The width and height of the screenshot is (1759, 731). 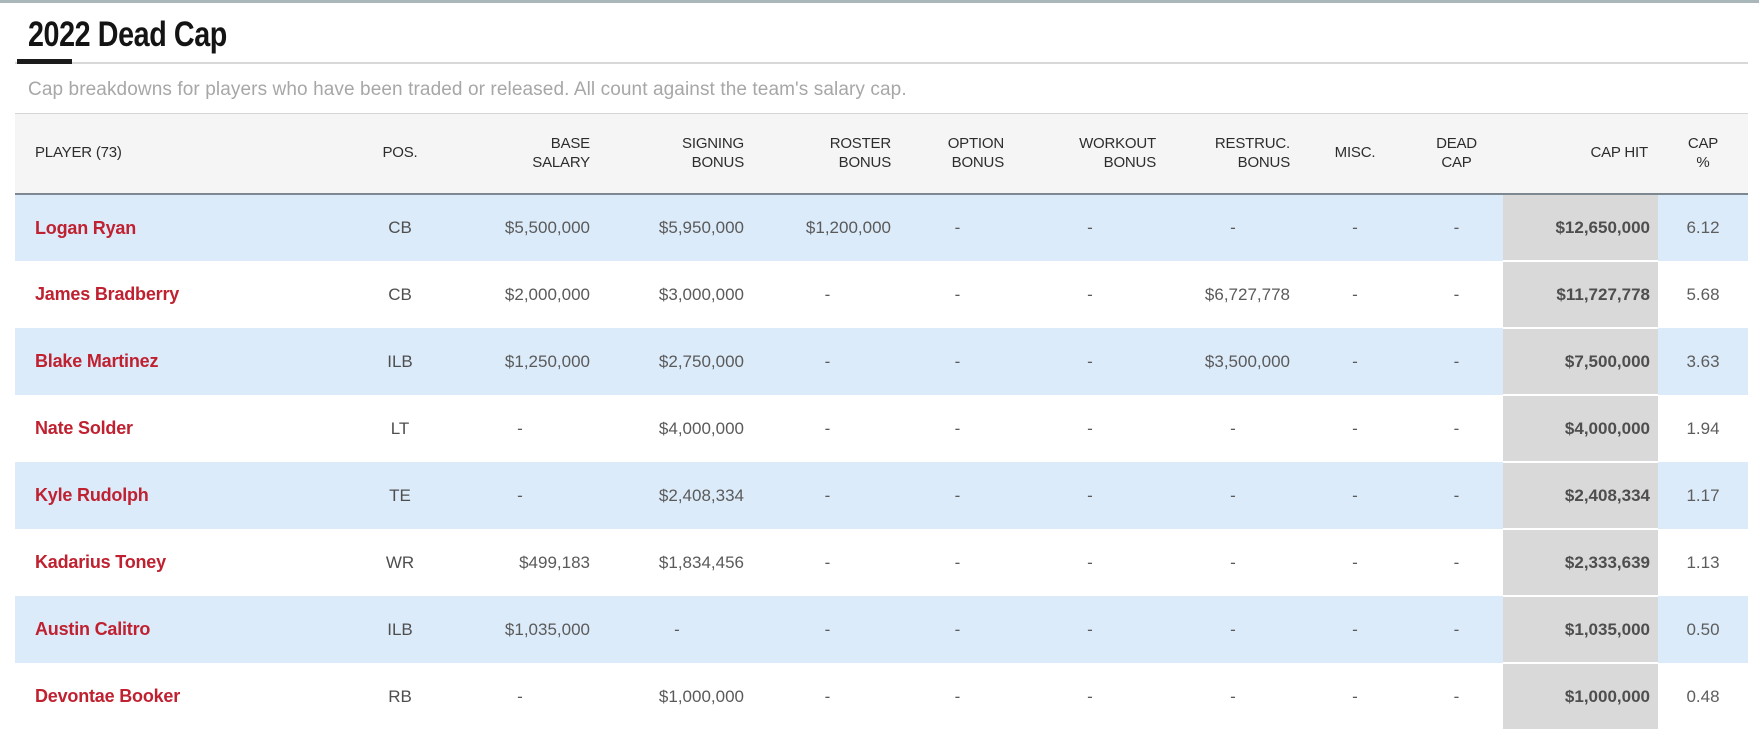 What do you see at coordinates (1703, 629) in the screenshot?
I see `cap-pct-cell: 0.50` at bounding box center [1703, 629].